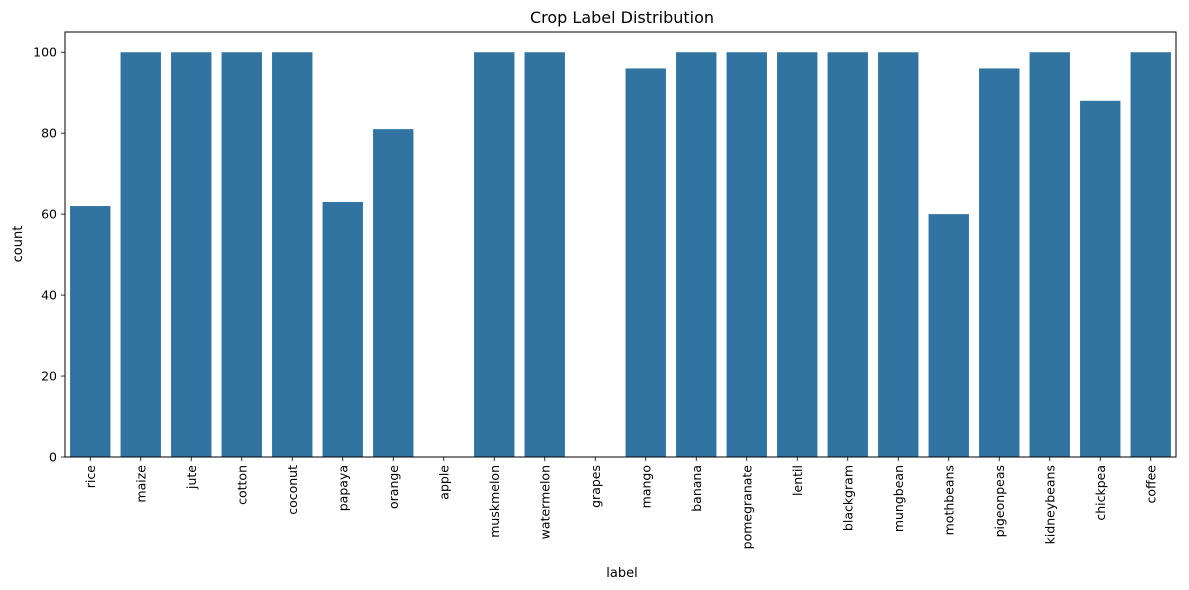 This screenshot has width=1189, height=590. What do you see at coordinates (1100, 493) in the screenshot?
I see `x-tick-label: chickpea` at bounding box center [1100, 493].